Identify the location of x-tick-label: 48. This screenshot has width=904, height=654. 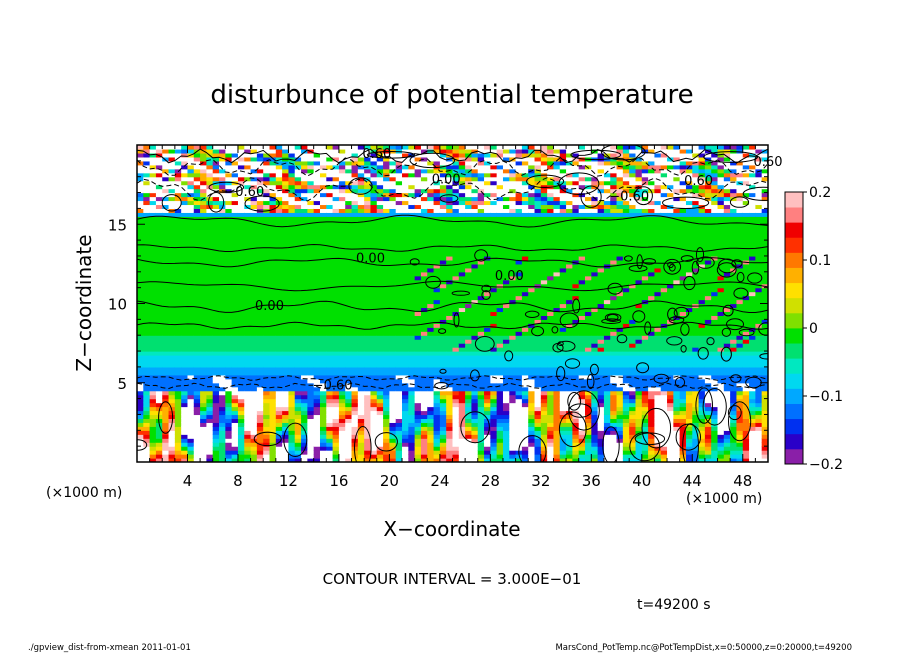
(742, 481).